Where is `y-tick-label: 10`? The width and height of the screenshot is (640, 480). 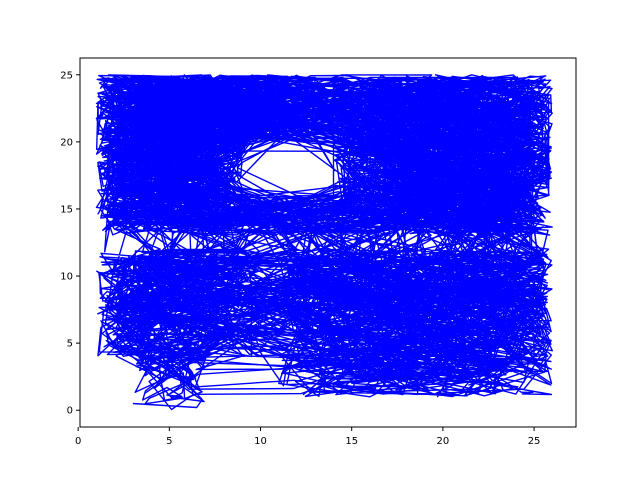 y-tick-label: 10 is located at coordinates (66, 277).